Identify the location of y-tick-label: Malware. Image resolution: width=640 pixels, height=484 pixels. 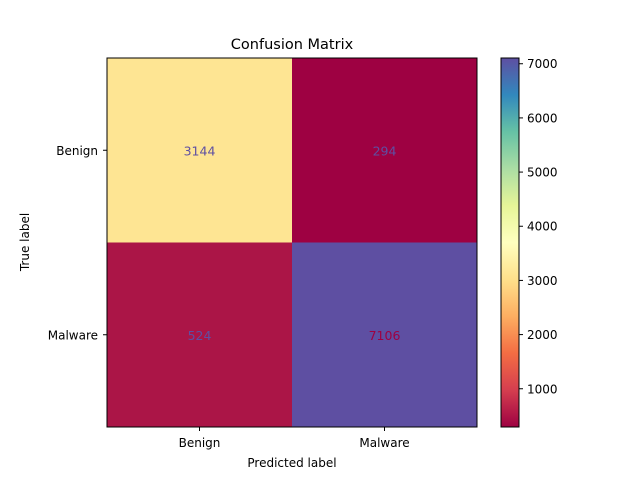
(73, 335).